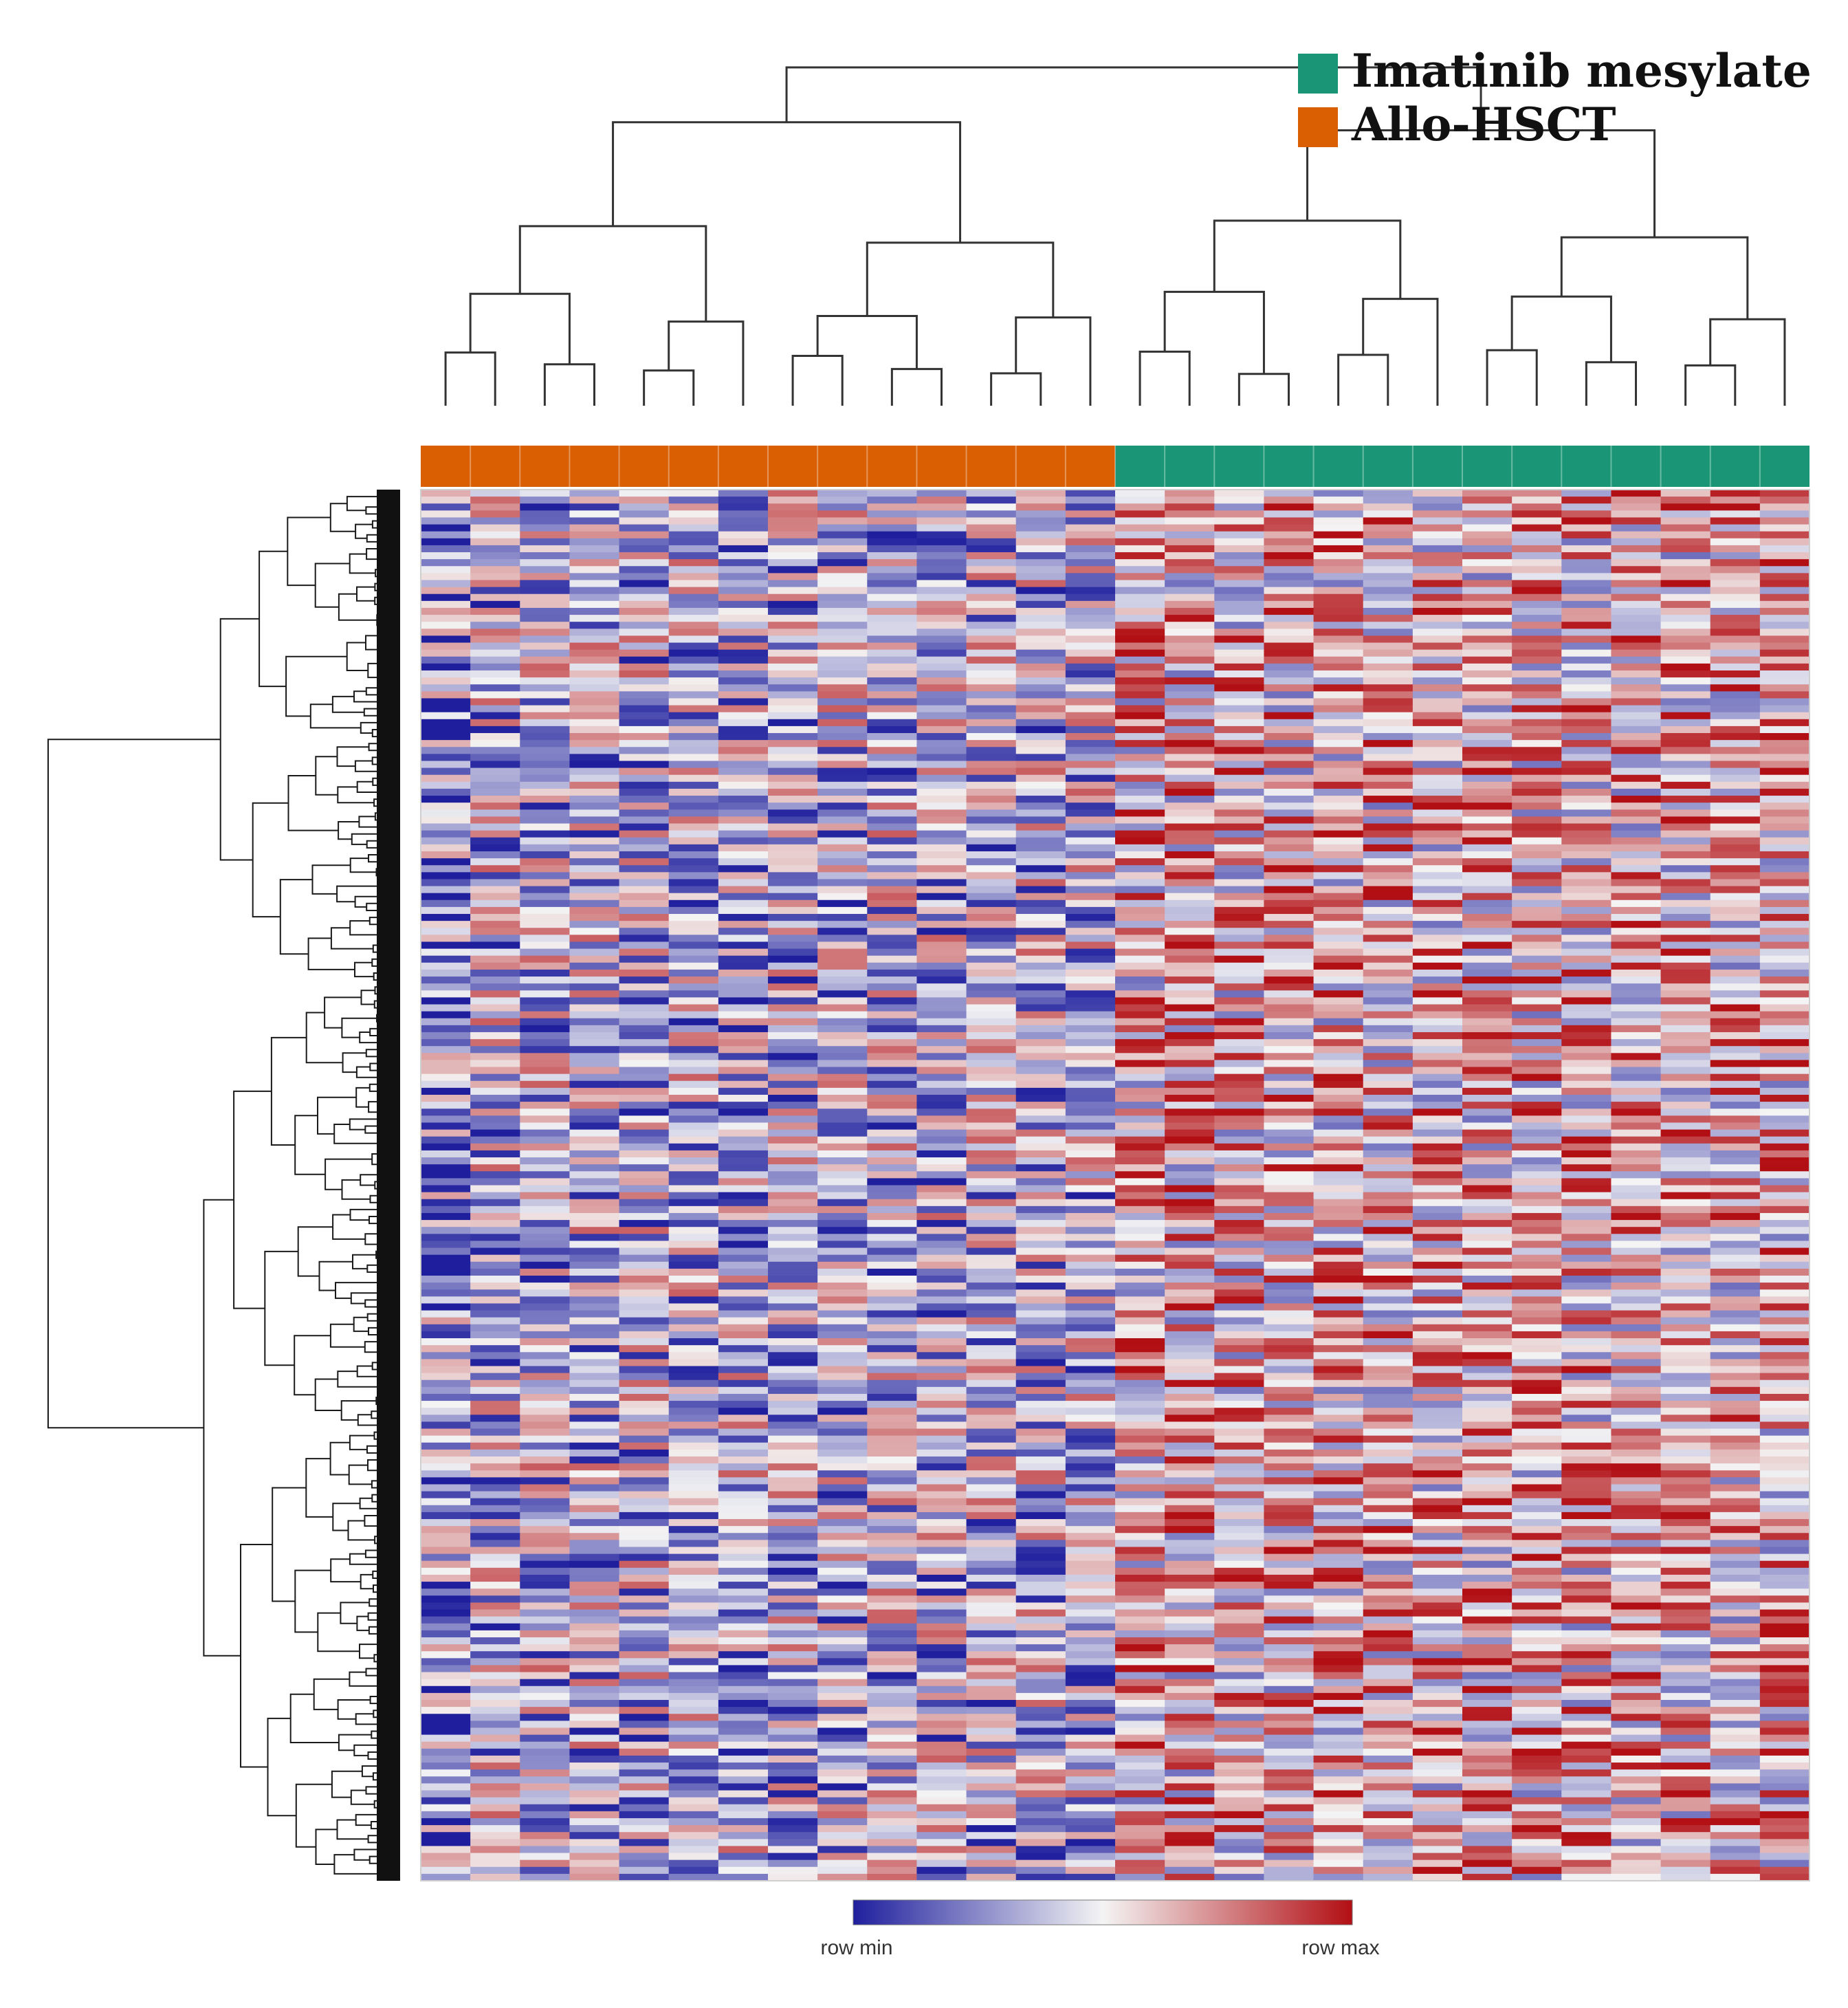 This screenshot has width=1848, height=2008. Describe the element at coordinates (768, 466) in the screenshot. I see `group-bar-allo-hsct` at that location.